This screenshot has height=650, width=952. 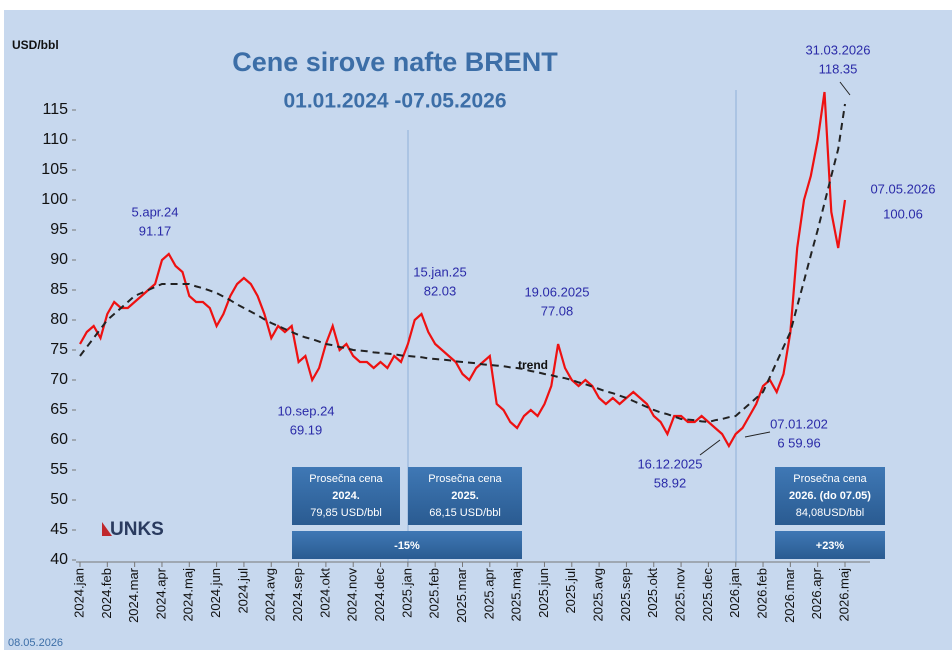 What do you see at coordinates (543, 593) in the screenshot?
I see `x-tick-label: 2025.jun` at bounding box center [543, 593].